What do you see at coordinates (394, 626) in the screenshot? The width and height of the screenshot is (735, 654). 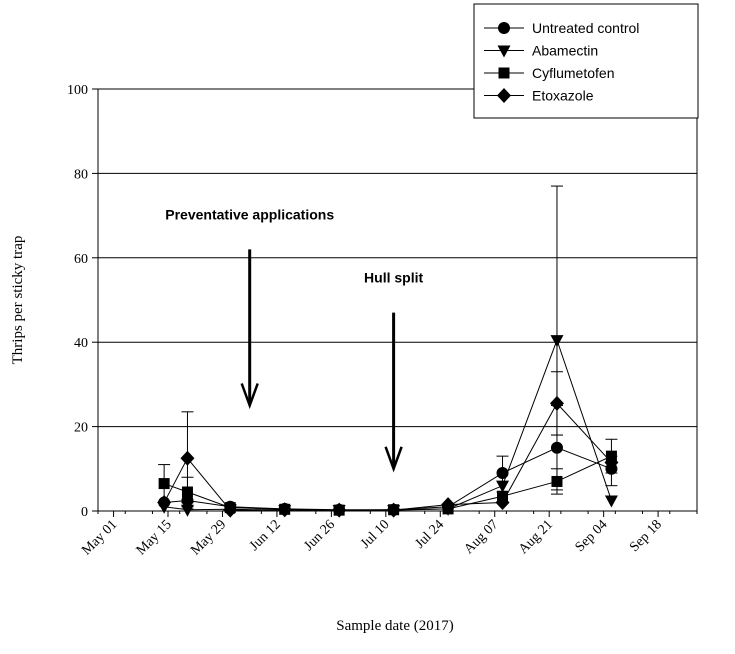 I see `x-axis-title: Sample date (2017)` at bounding box center [394, 626].